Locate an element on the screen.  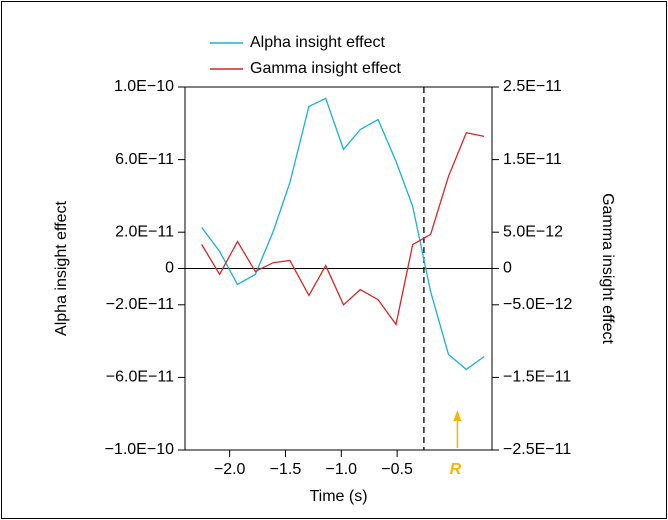
y-tick-label: 0 is located at coordinates (169, 268).